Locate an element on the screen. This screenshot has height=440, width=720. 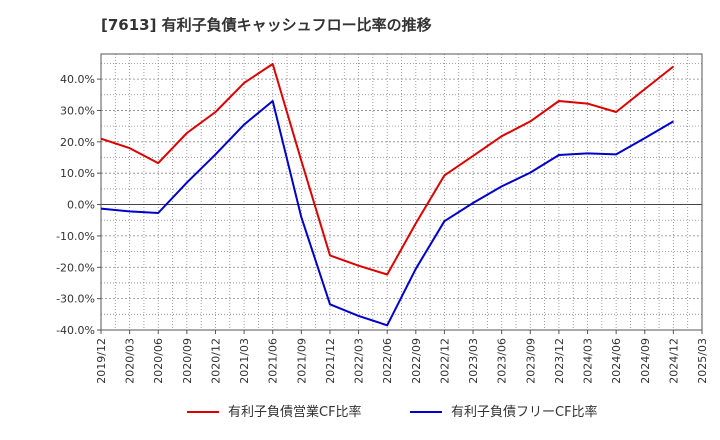
x-tick-label: 2022/09 is located at coordinates (416, 361).